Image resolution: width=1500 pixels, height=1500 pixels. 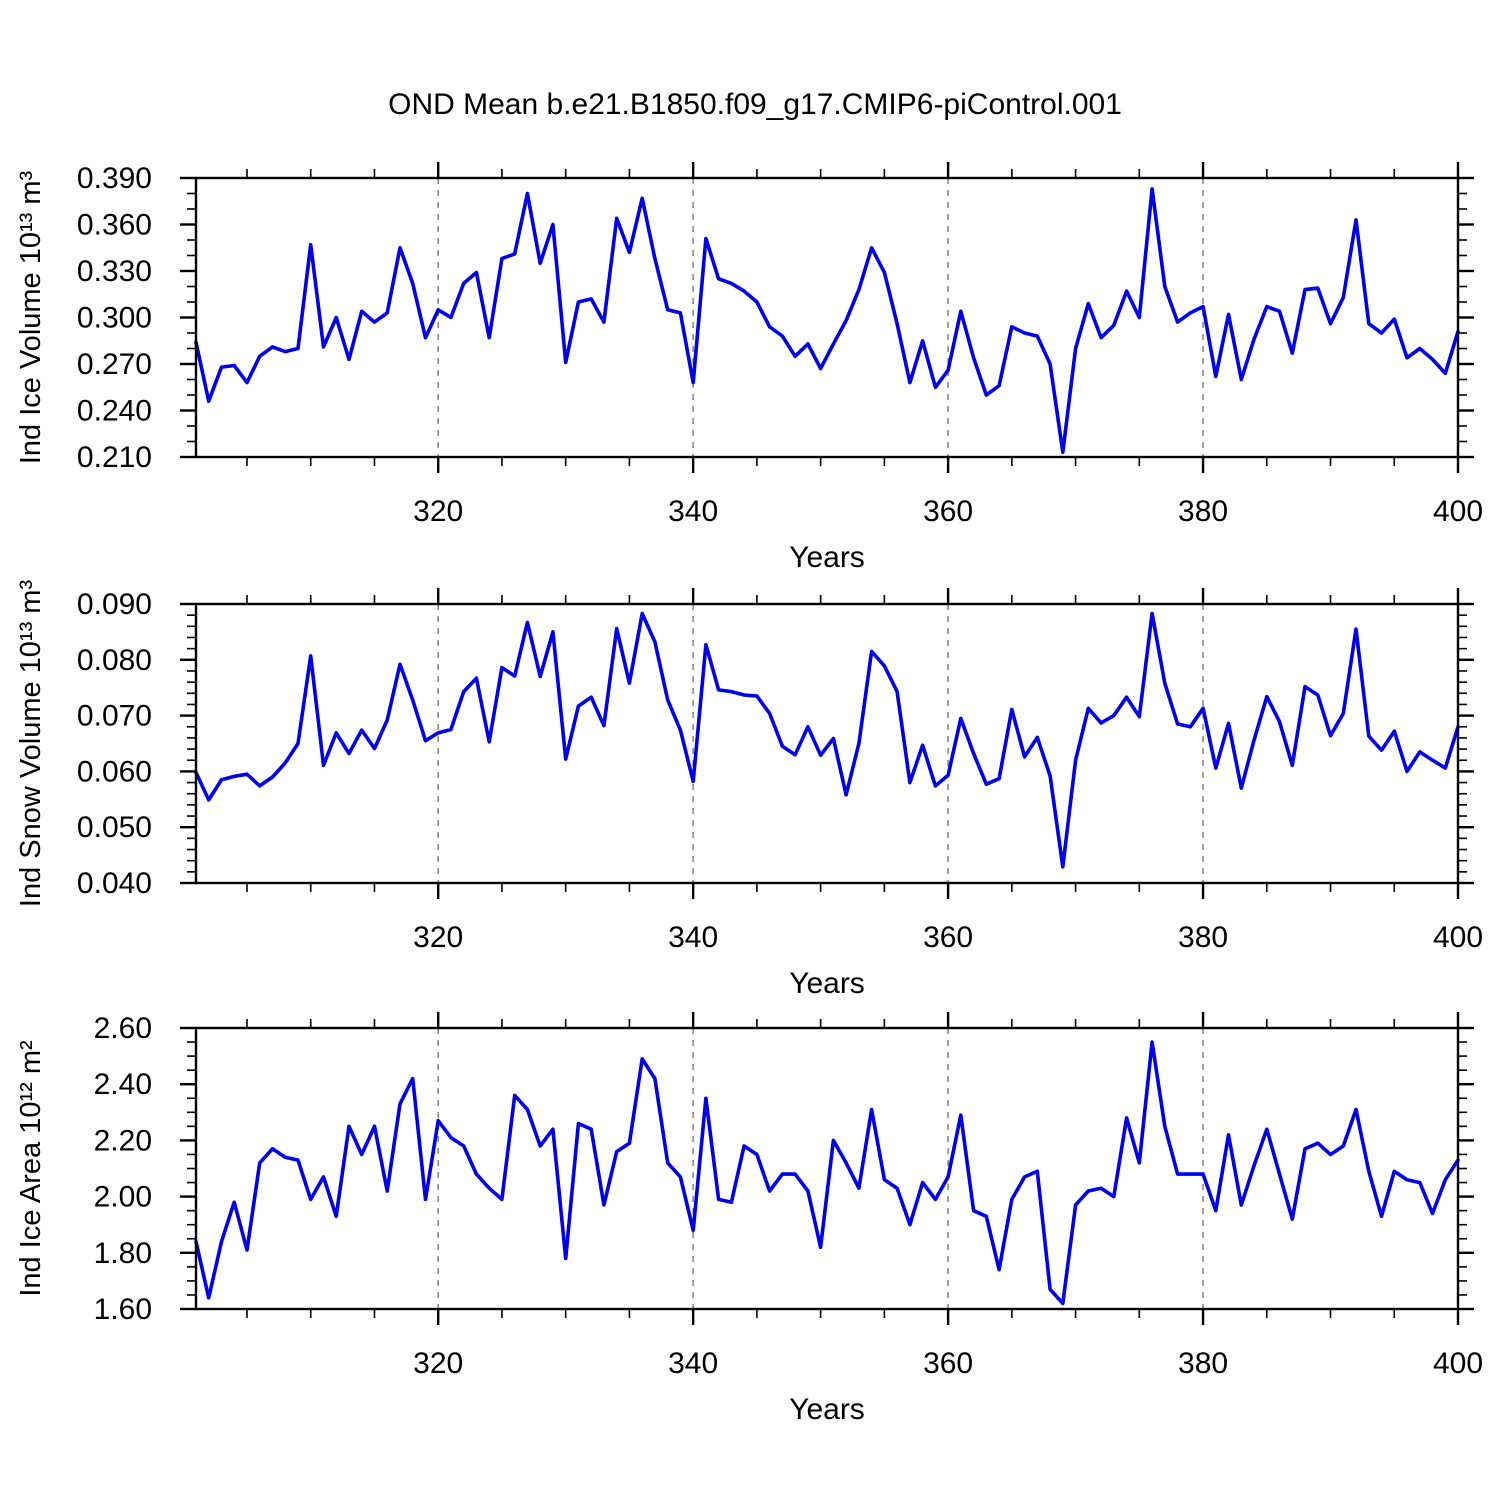 I want to click on y-tick-label: 1.80, so click(x=123, y=1253).